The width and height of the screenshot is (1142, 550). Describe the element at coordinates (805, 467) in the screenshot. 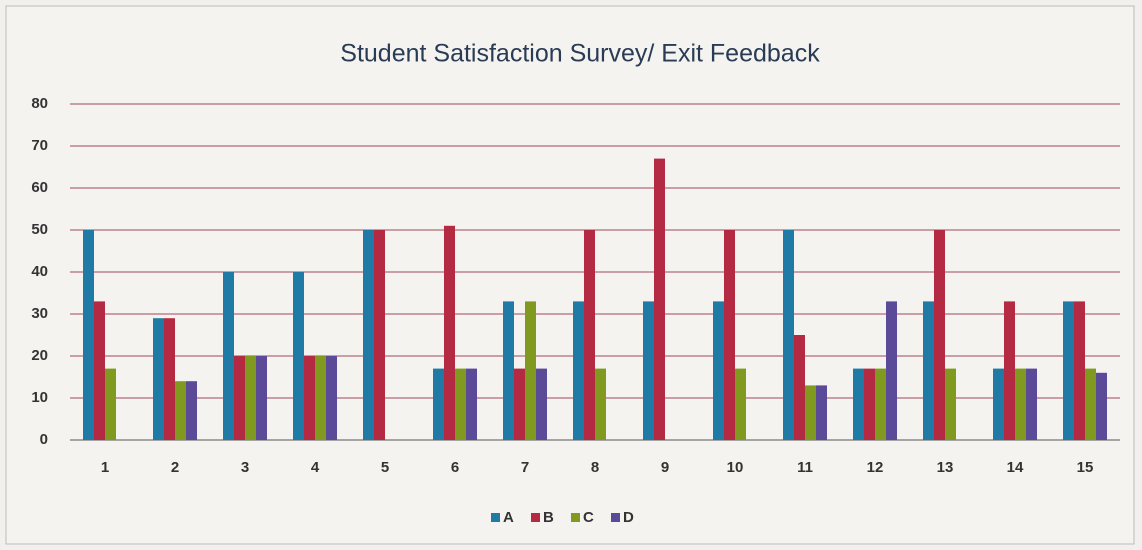

I see `x-tick-label: 11` at that location.